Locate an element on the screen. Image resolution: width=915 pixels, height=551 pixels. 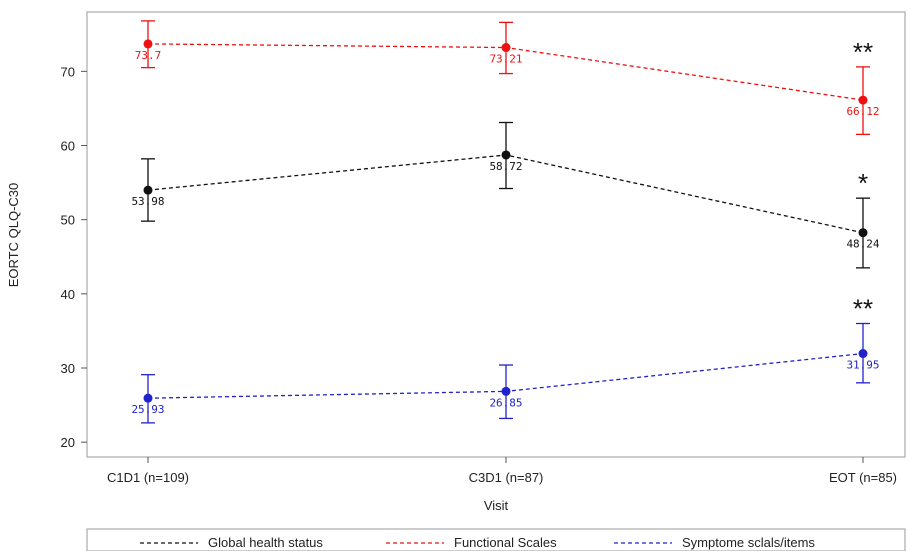
x-tick-label: C3D1 (n=87) is located at coordinates (506, 477).